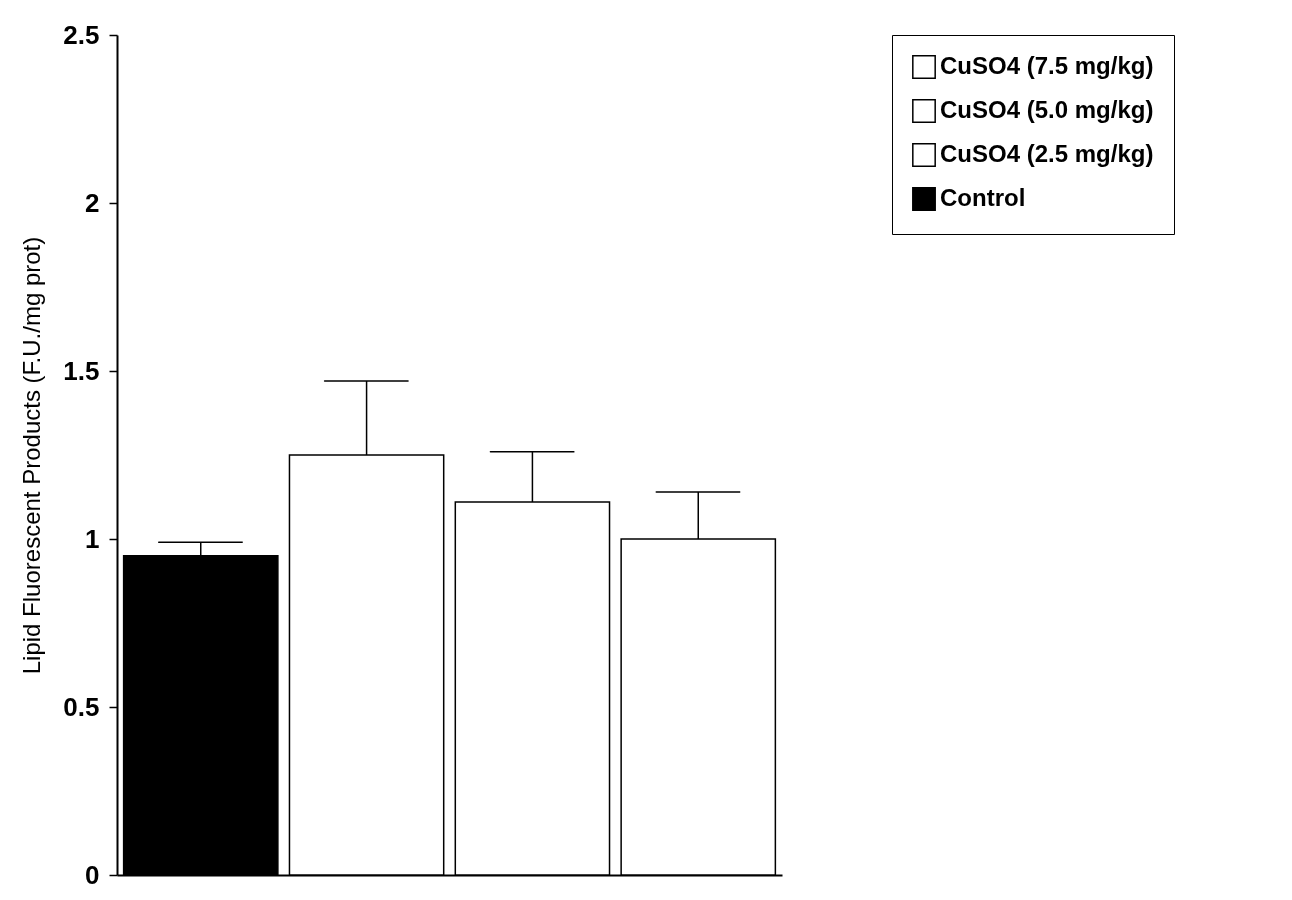  I want to click on y-tick-label: 2.5, so click(81, 34).